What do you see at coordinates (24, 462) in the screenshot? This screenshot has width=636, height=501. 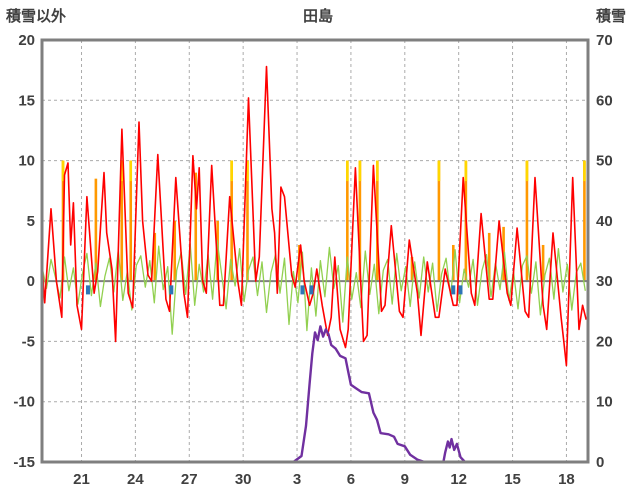 I see `left-axis-tick-label: -15` at bounding box center [24, 462].